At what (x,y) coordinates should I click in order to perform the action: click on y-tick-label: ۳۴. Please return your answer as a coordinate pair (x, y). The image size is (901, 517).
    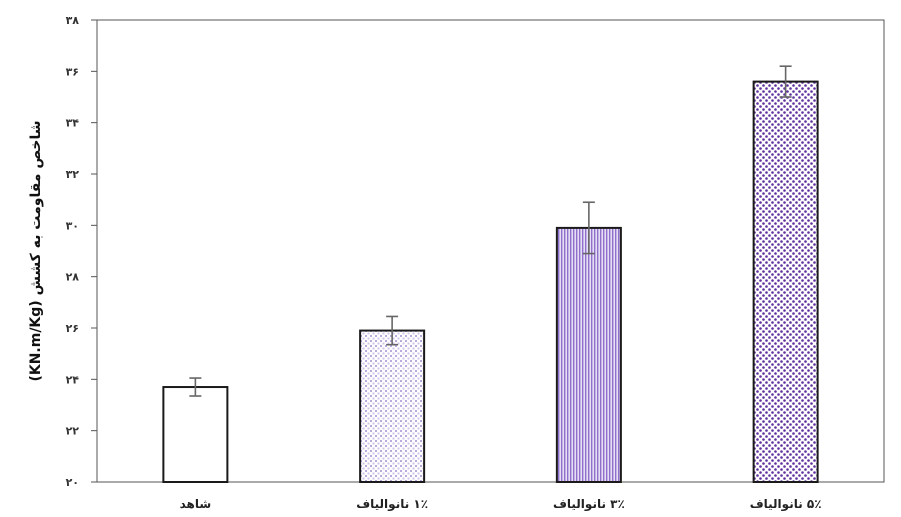
    Looking at the image, I should click on (73, 123).